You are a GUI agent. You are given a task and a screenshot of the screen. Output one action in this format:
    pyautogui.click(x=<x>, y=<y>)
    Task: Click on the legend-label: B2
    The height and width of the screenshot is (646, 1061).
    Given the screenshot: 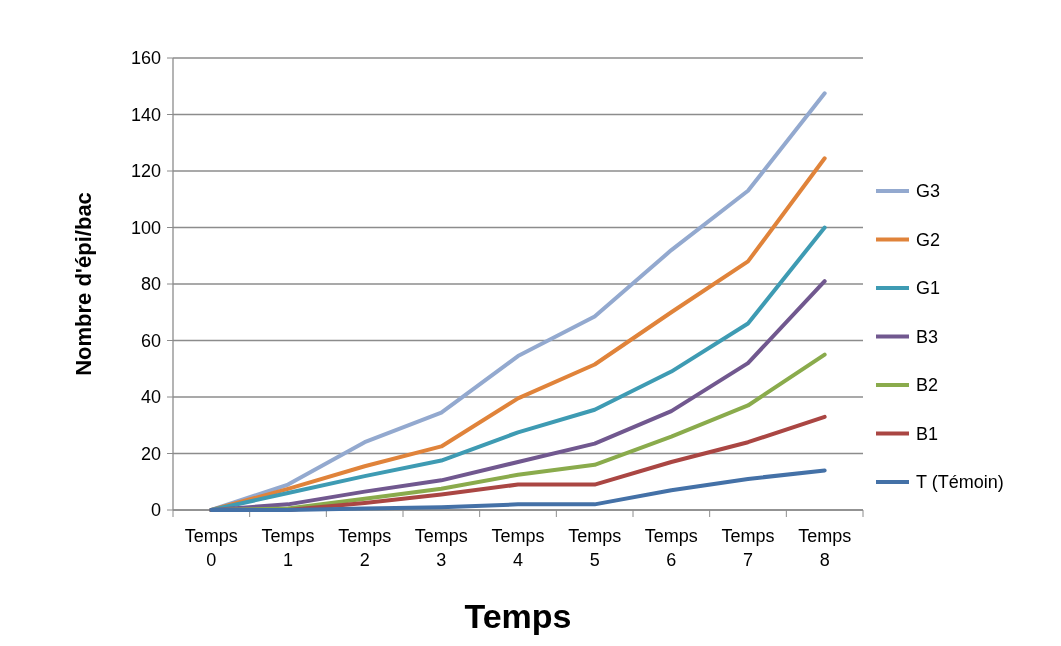 What is the action you would take?
    pyautogui.click(x=927, y=385)
    